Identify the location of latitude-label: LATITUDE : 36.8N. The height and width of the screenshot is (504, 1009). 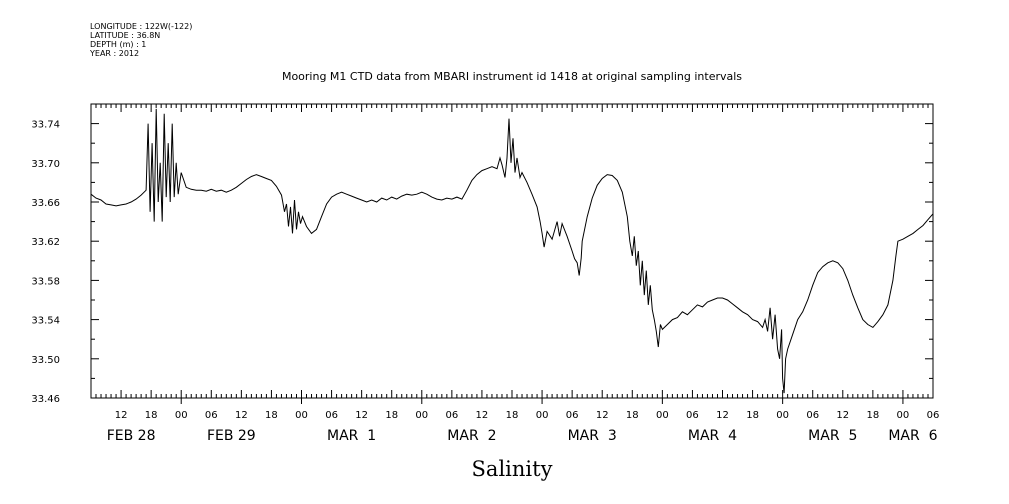
(125, 35).